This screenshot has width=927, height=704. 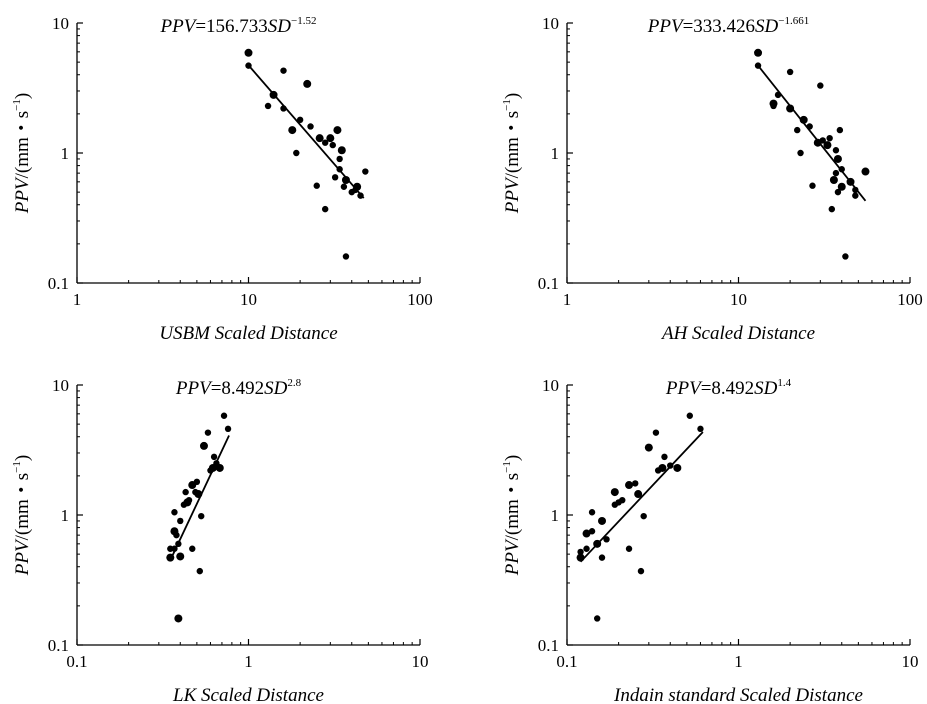 What do you see at coordinates (248, 694) in the screenshot?
I see `x-axis-title: LK Scaled Distance` at bounding box center [248, 694].